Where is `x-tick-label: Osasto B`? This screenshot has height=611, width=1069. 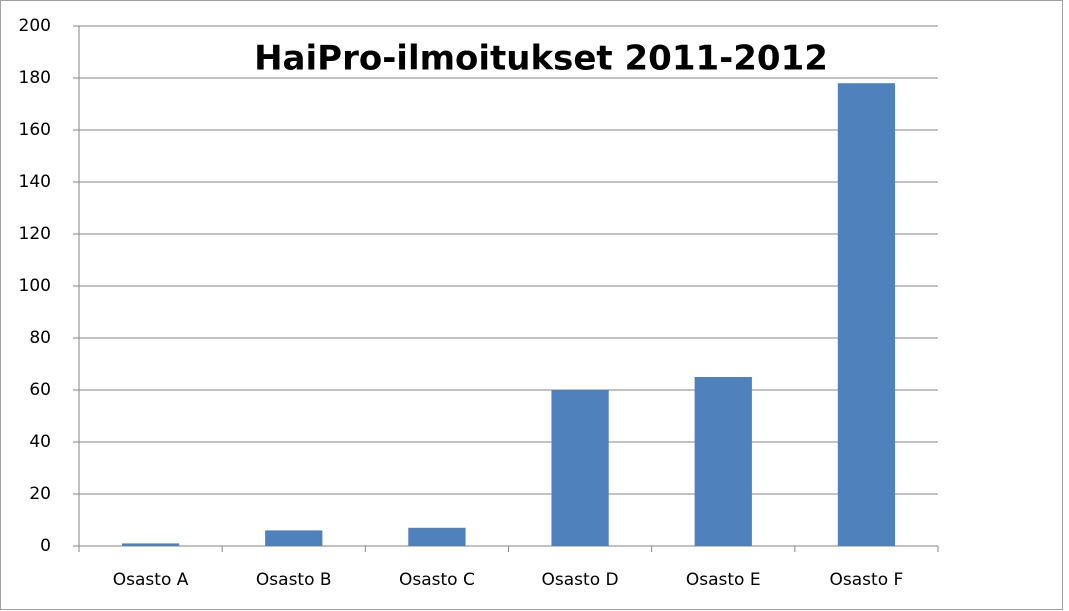 x-tick-label: Osasto B is located at coordinates (294, 580).